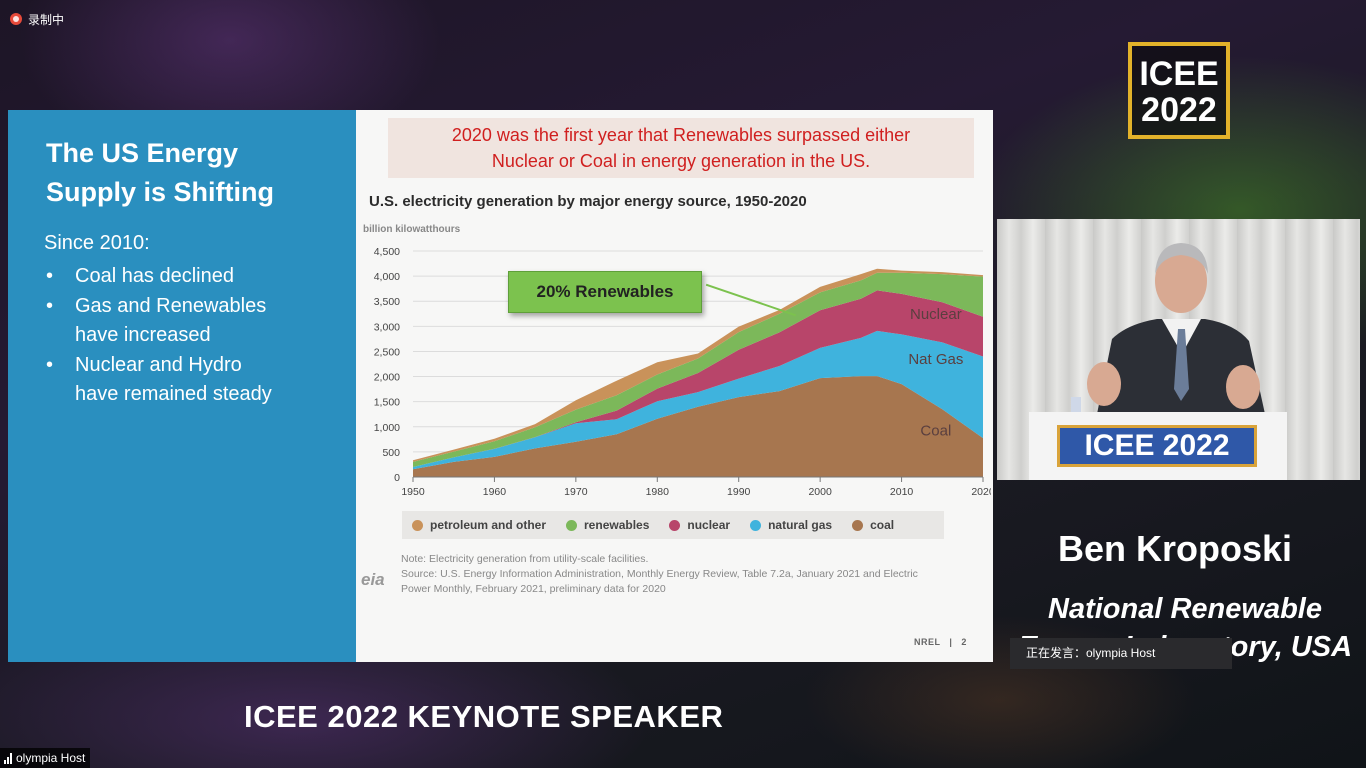 The image size is (1366, 768). What do you see at coordinates (1168, 328) in the screenshot?
I see `speaker-figure` at bounding box center [1168, 328].